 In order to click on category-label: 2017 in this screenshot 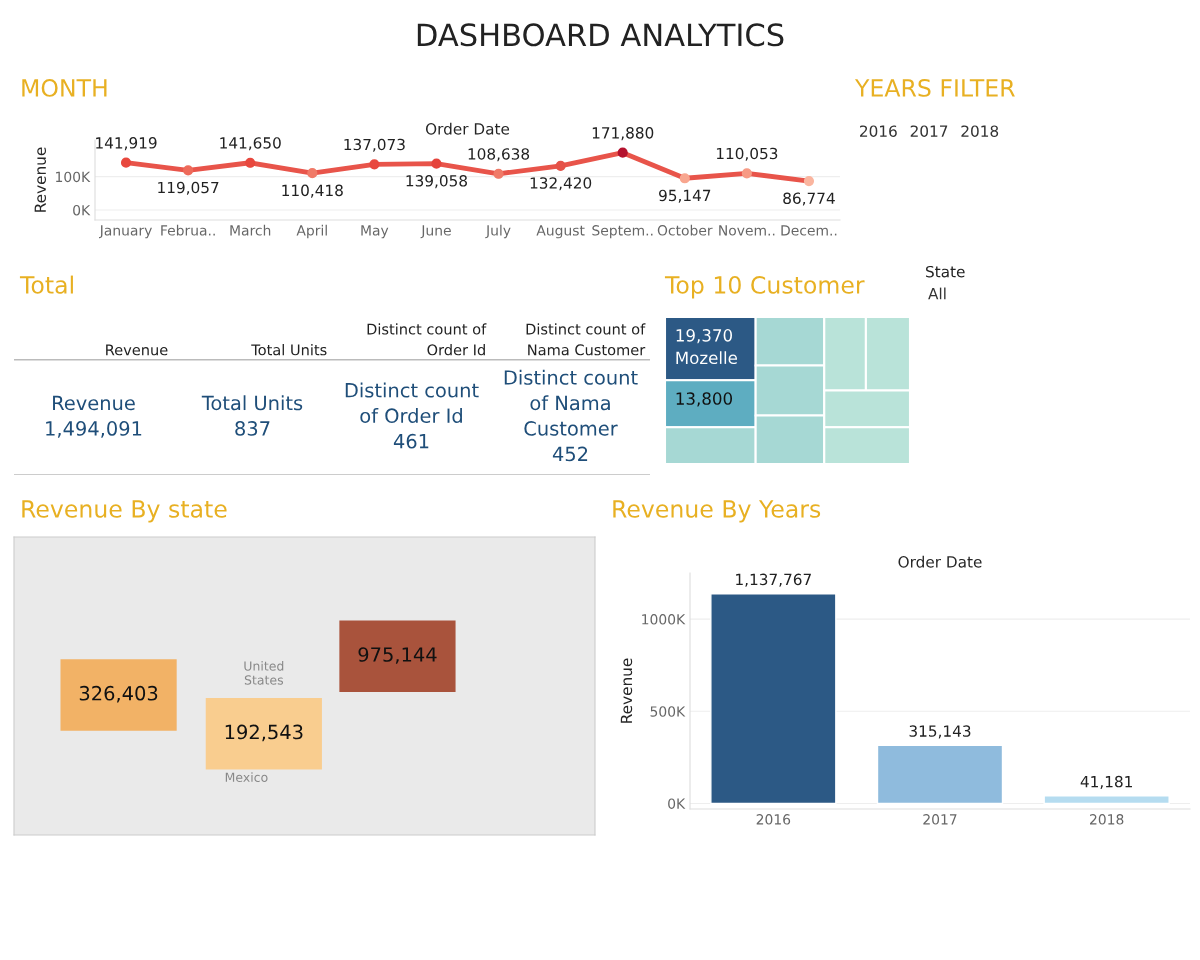, I will do `click(929, 131)`.